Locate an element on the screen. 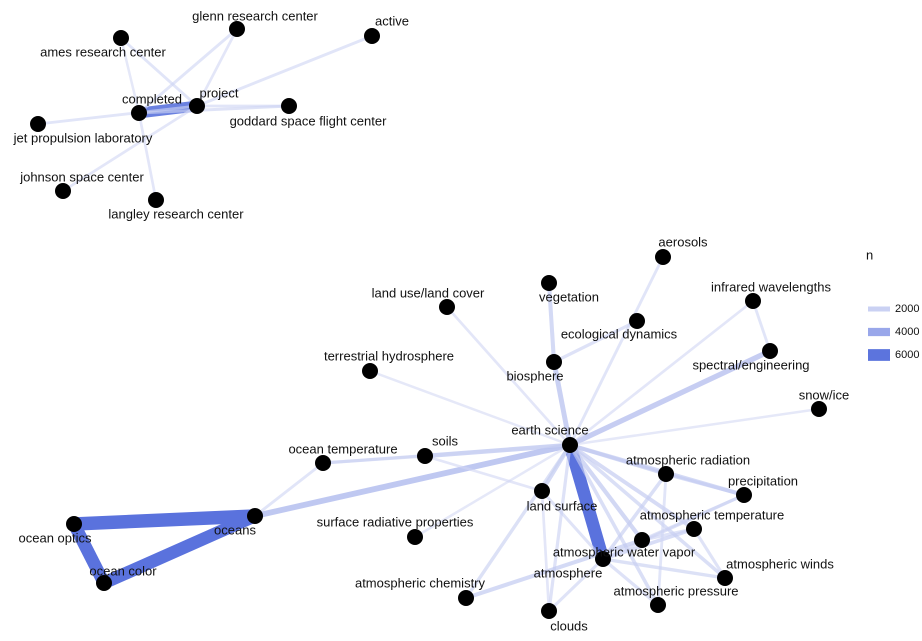 The image size is (922, 641). node-label: johnson space center is located at coordinates (81, 176).